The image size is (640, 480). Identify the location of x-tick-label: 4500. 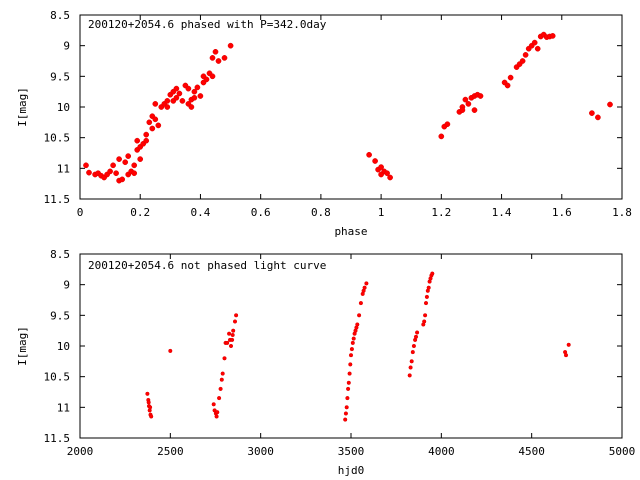
(531, 451).